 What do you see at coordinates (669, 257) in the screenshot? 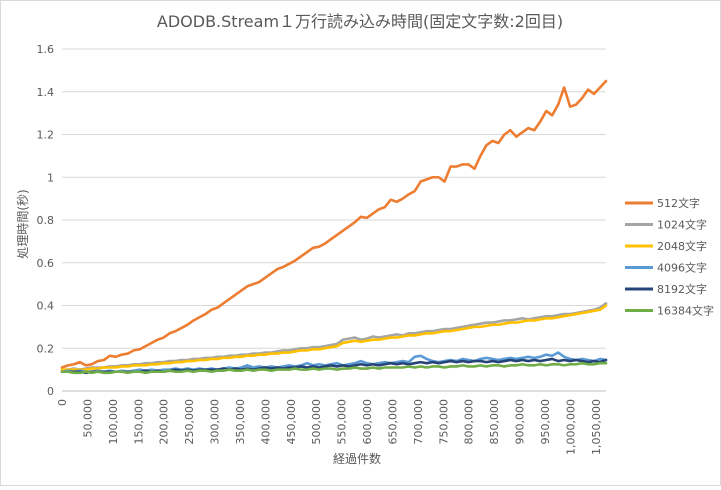
I see `legend: 512文字 1024文字 2048文字 4096文字 8192文字 16384文字` at bounding box center [669, 257].